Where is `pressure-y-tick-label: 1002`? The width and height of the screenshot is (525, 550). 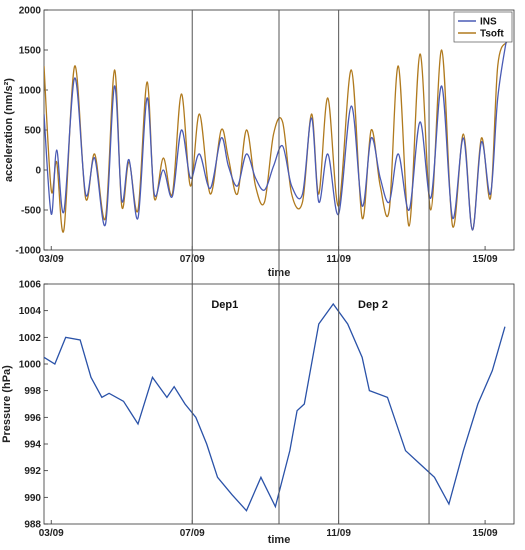
pressure-y-tick-label: 1002 is located at coordinates (30, 338).